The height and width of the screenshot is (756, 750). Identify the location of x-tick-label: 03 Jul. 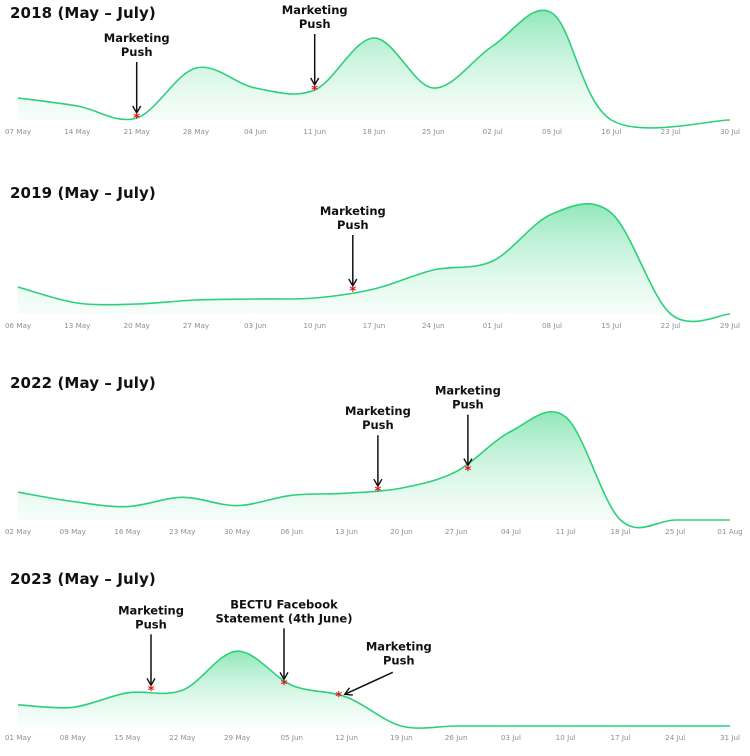
(511, 737).